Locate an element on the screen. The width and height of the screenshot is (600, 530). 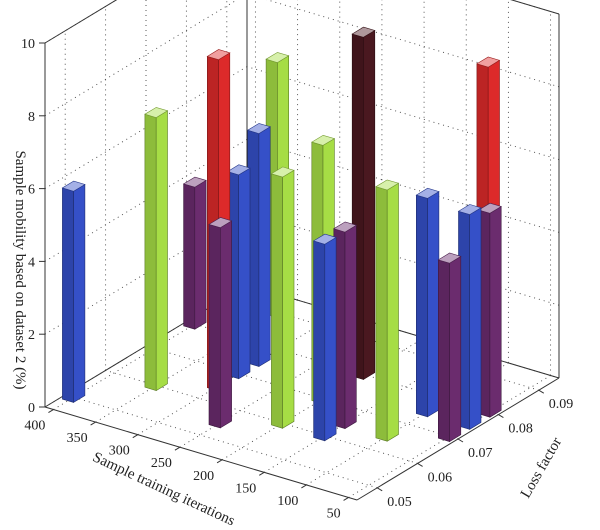
x-tick-label: 200 is located at coordinates (203, 476).